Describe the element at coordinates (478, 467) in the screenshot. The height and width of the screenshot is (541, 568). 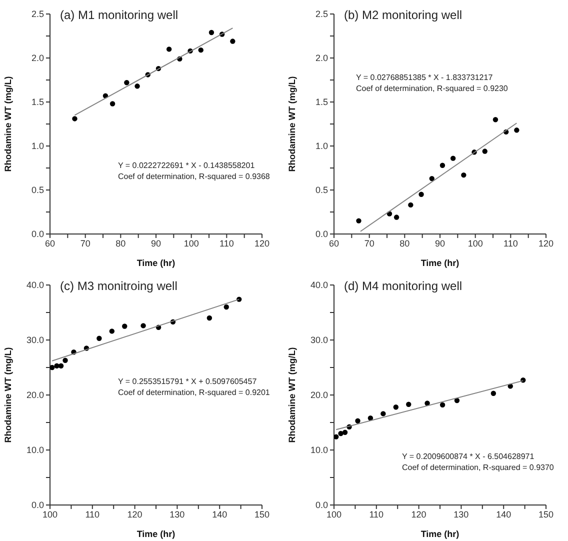
I see `annotation: Coef of determination, R-squared = 0.9370` at that location.